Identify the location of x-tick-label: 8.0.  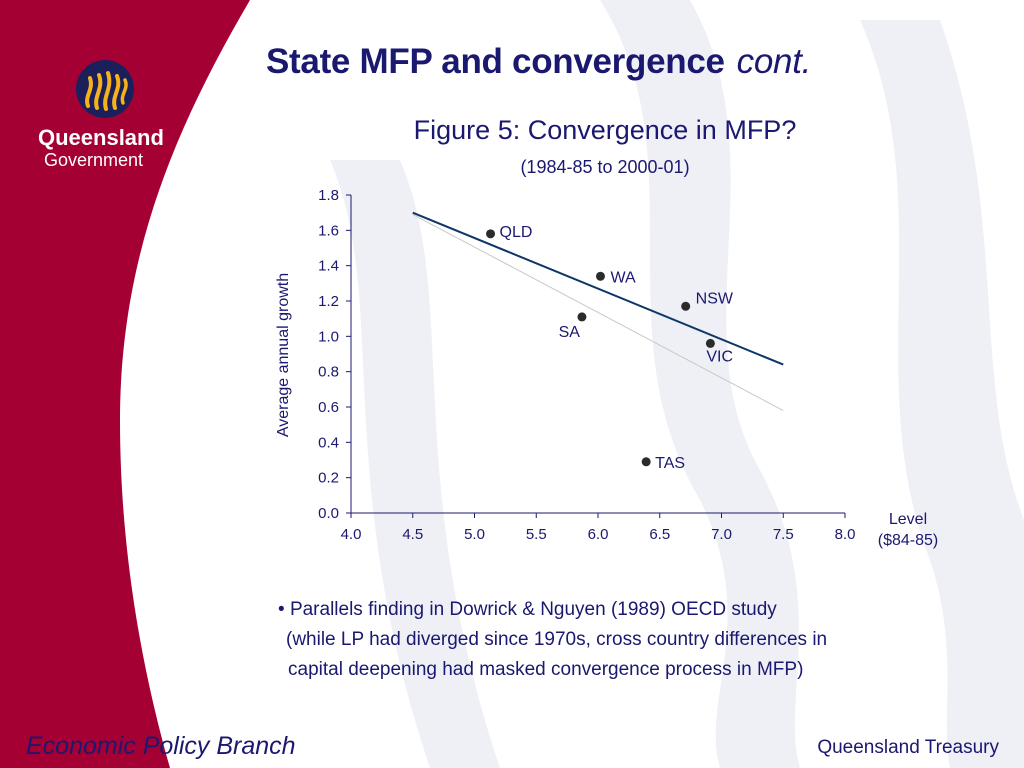
(845, 534).